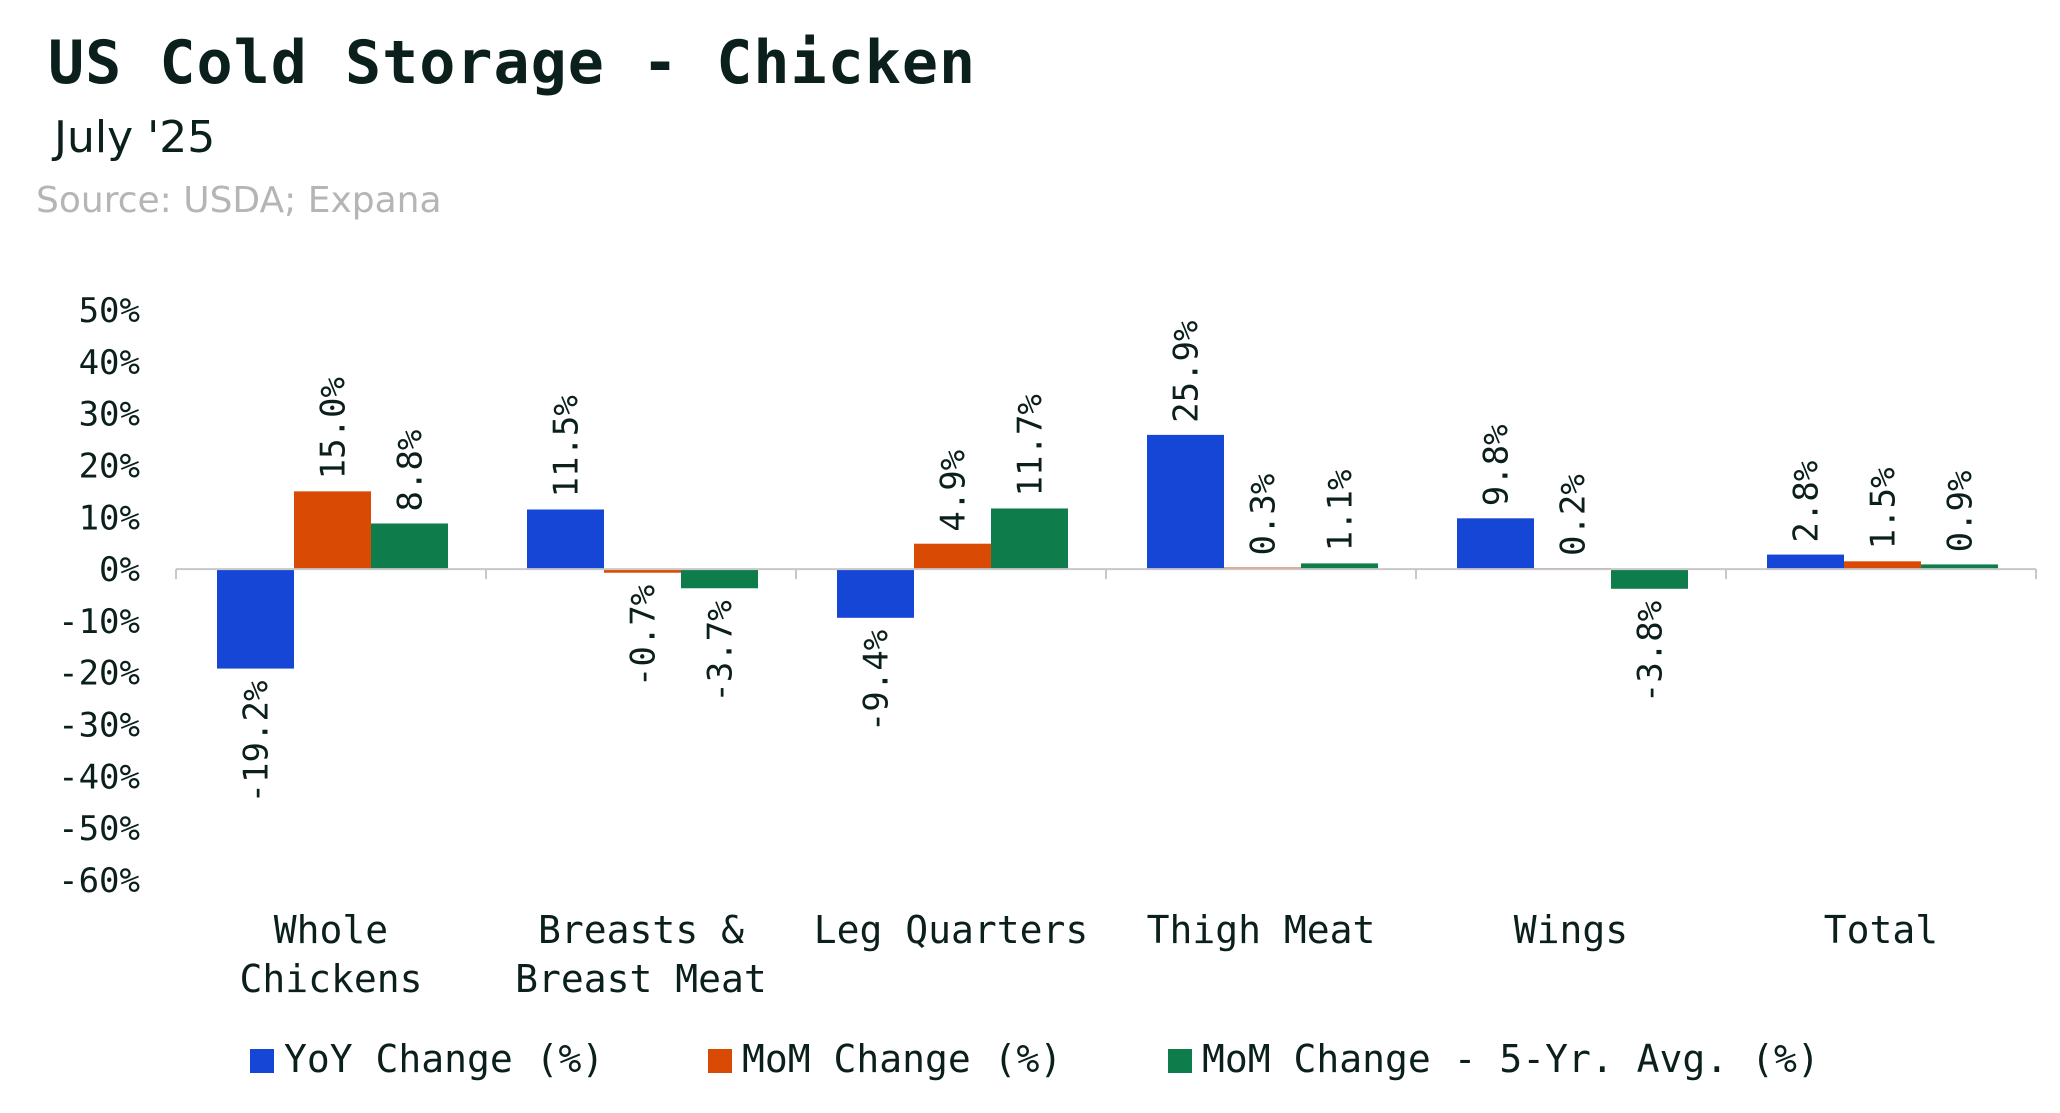 This screenshot has height=1113, width=2060. I want to click on y-tick-label: 20%, so click(109, 466).